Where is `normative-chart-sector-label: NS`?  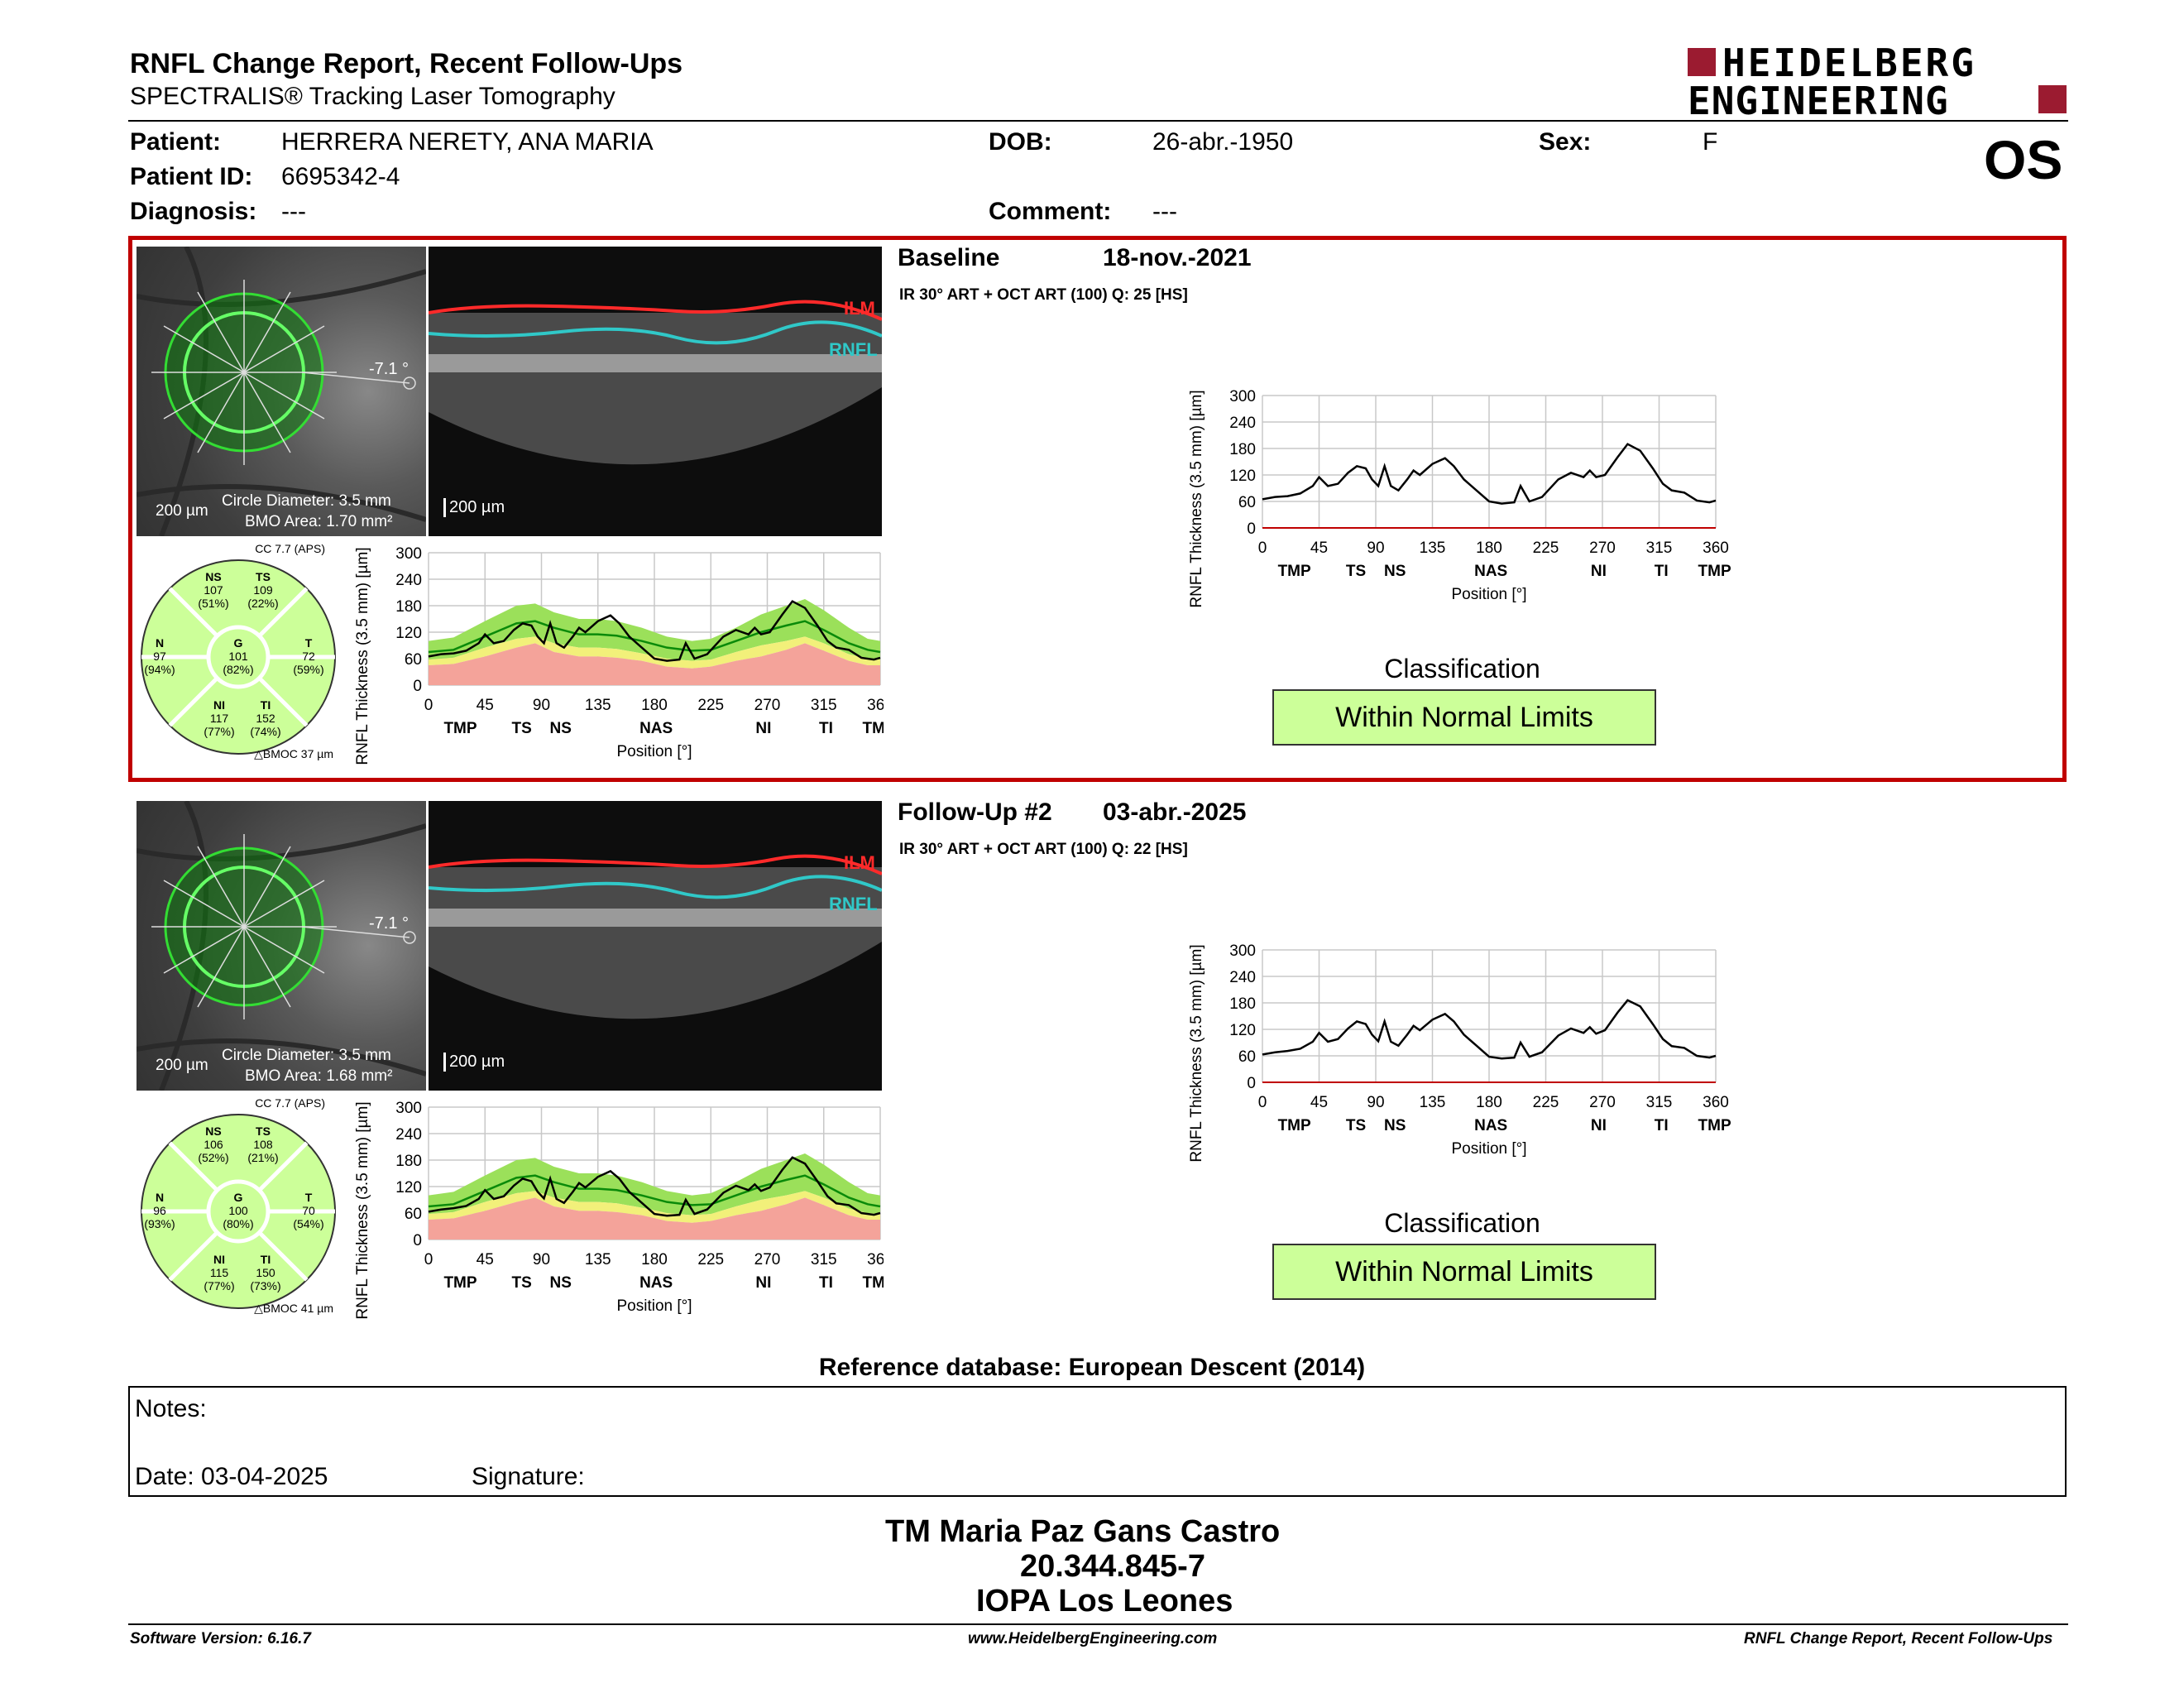
normative-chart-sector-label: NS is located at coordinates (560, 1283).